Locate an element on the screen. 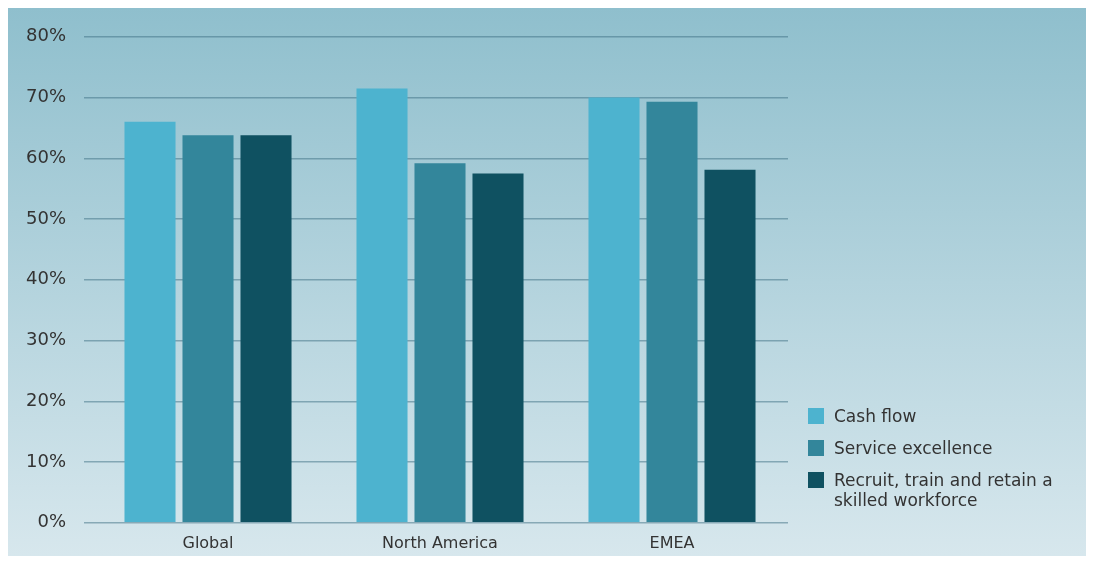 The height and width of the screenshot is (562, 1098). y-tick-label: 60% is located at coordinates (46, 156).